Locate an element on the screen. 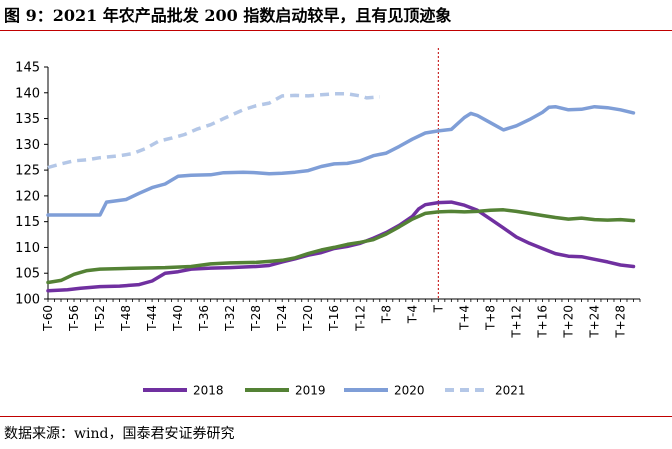 The width and height of the screenshot is (672, 449). title-rule is located at coordinates (336, 30).